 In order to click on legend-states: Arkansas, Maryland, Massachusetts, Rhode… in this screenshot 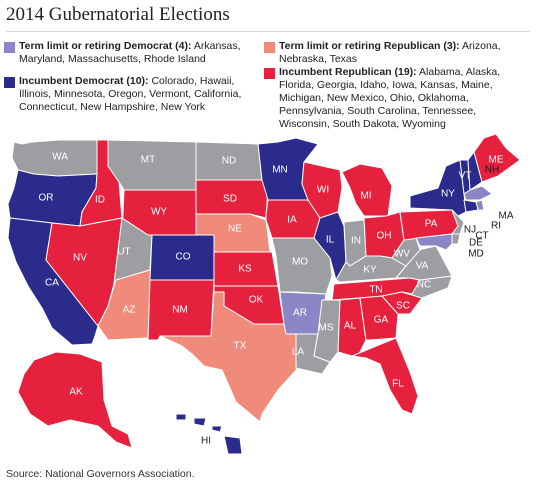, I will do `click(130, 52)`.